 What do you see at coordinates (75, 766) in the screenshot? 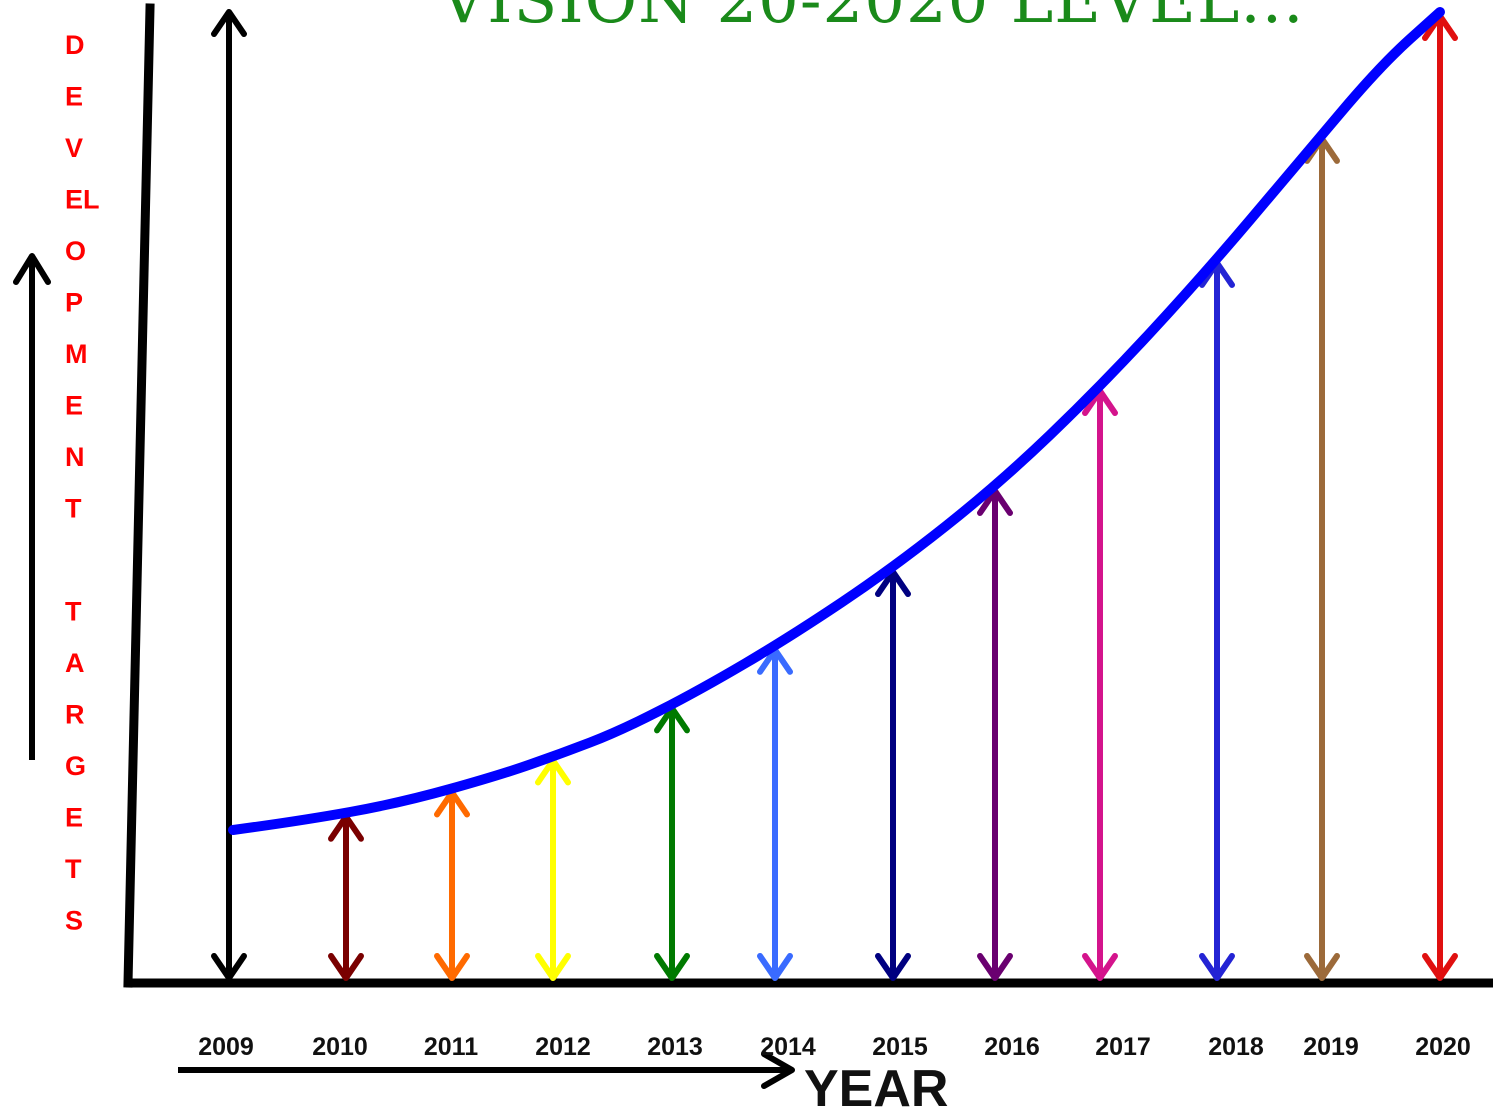
I see `y-axis-label-letter: G` at bounding box center [75, 766].